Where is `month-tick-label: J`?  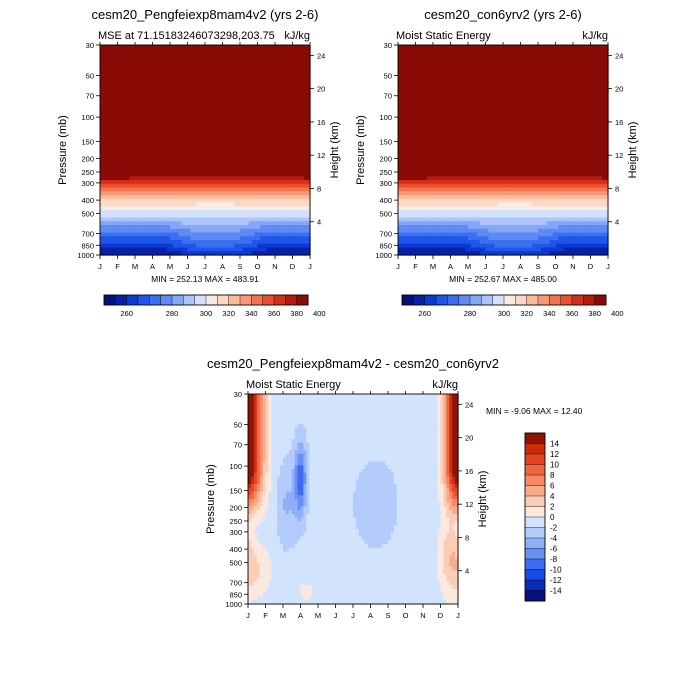 month-tick-label: J is located at coordinates (205, 266).